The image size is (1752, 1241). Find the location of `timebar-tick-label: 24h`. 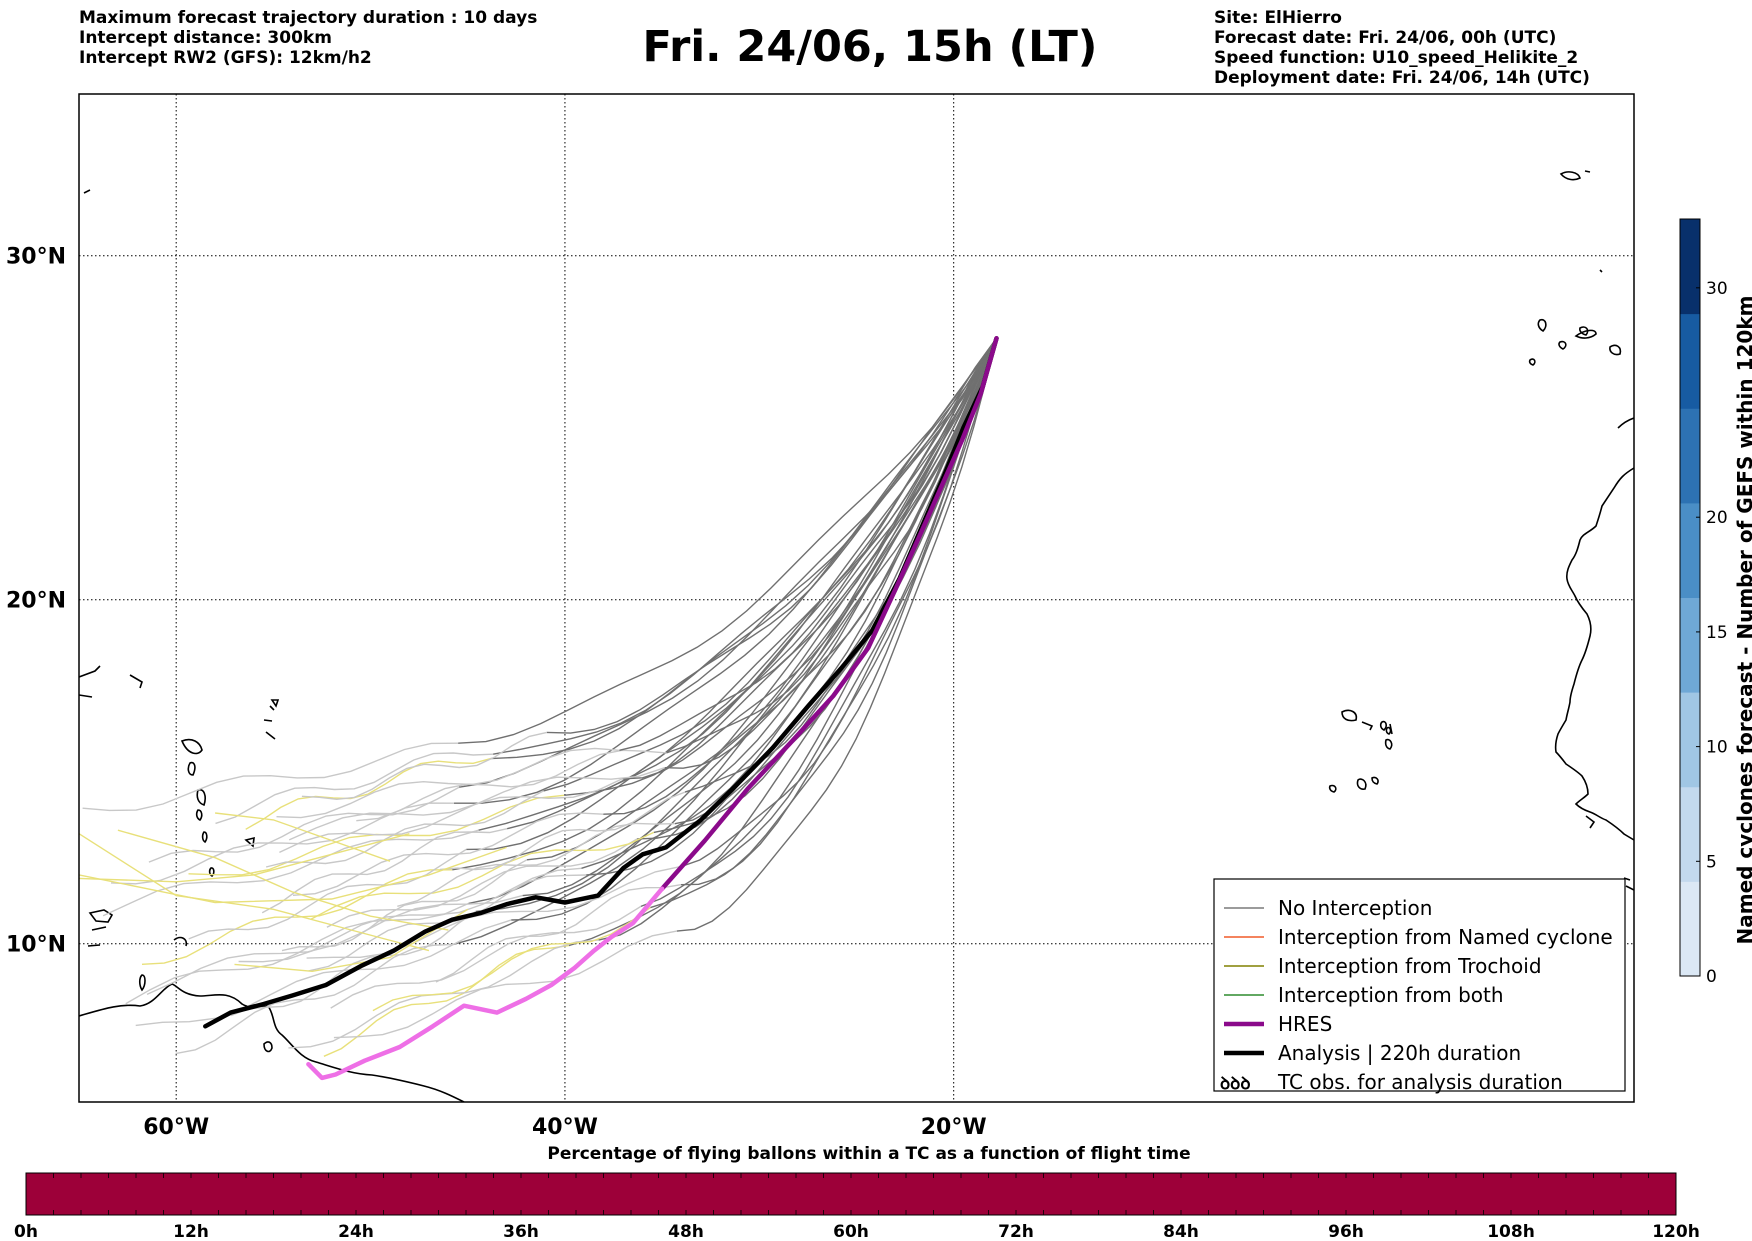

timebar-tick-label: 24h is located at coordinates (356, 1231).